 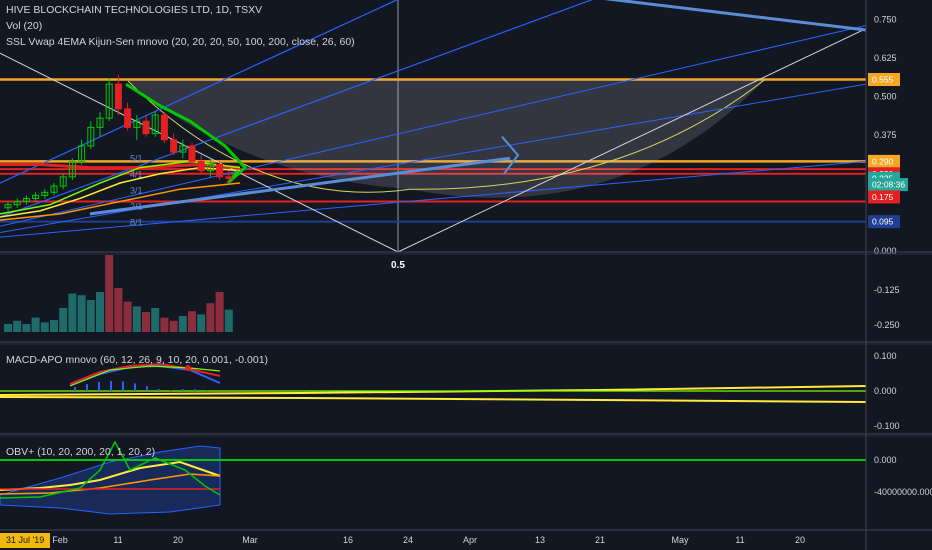 I want to click on channel-green, so click(x=186, y=133).